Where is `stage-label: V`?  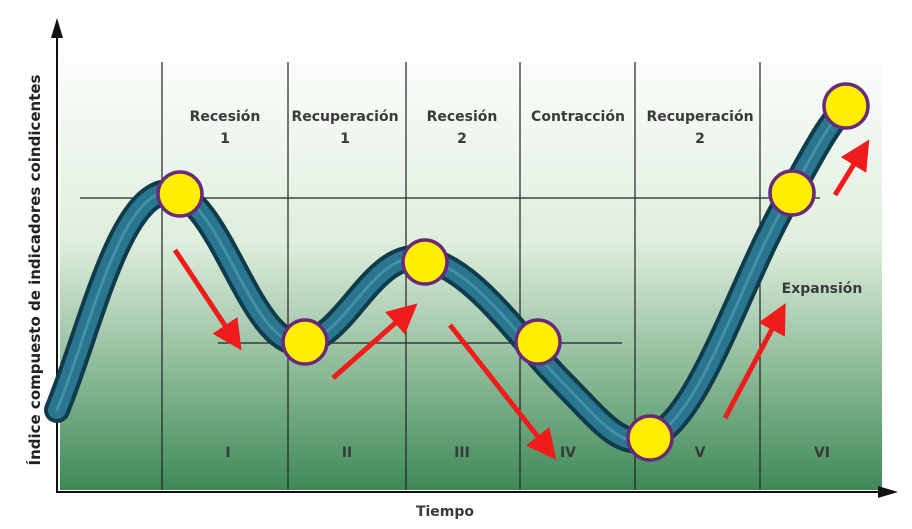 stage-label: V is located at coordinates (700, 453).